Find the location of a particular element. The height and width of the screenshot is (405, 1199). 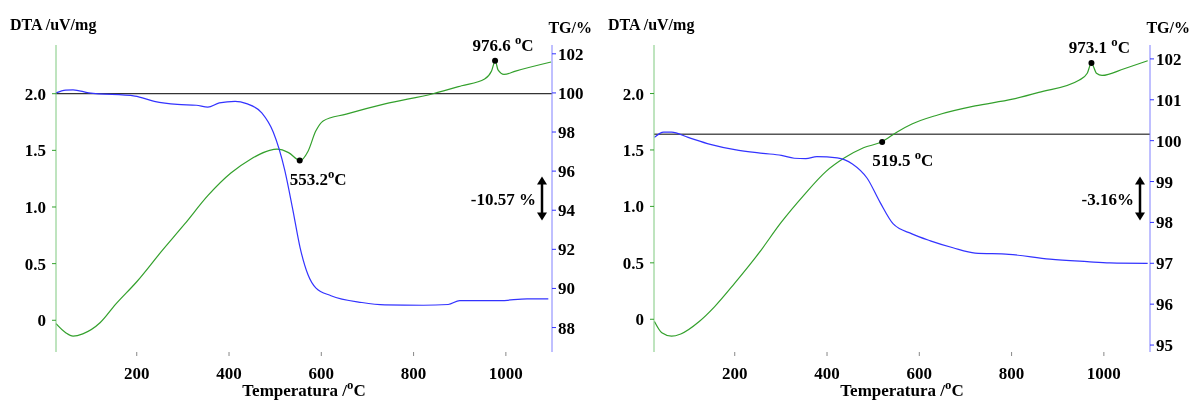

y2-tick-label: 94 is located at coordinates (567, 211).